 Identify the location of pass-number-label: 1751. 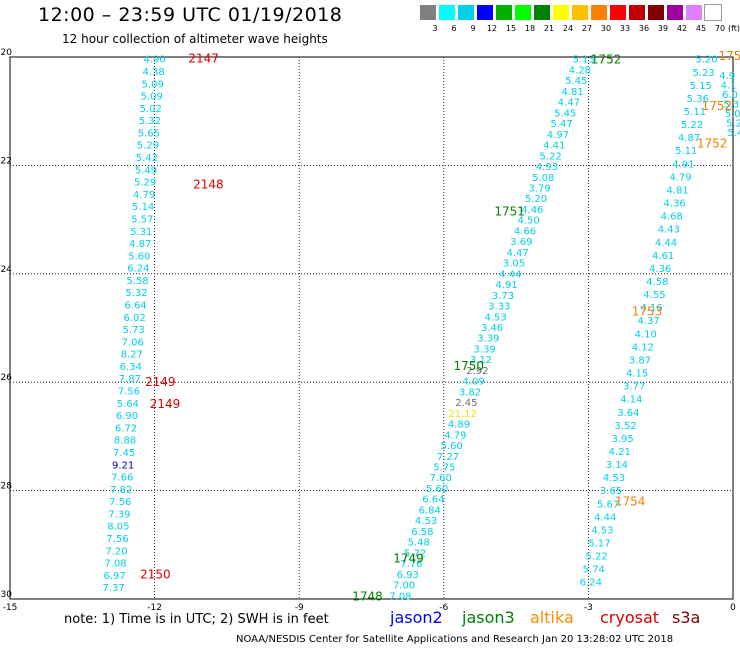
(509, 211).